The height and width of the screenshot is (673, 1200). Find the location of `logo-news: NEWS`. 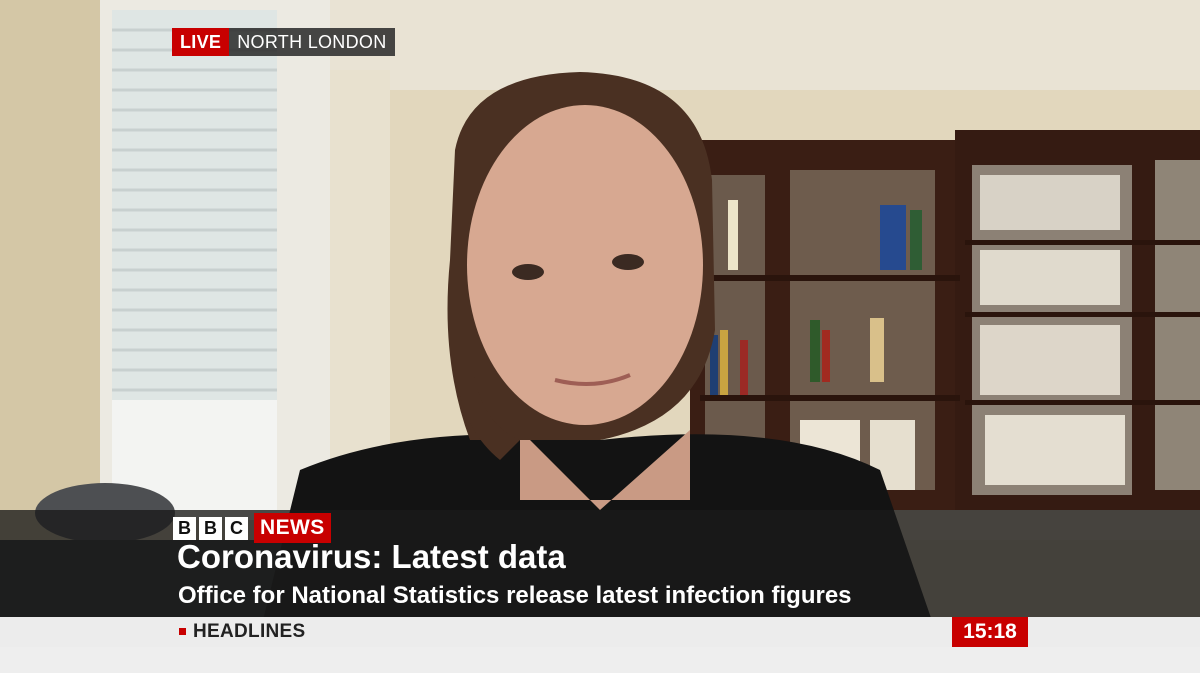

logo-news: NEWS is located at coordinates (292, 528).